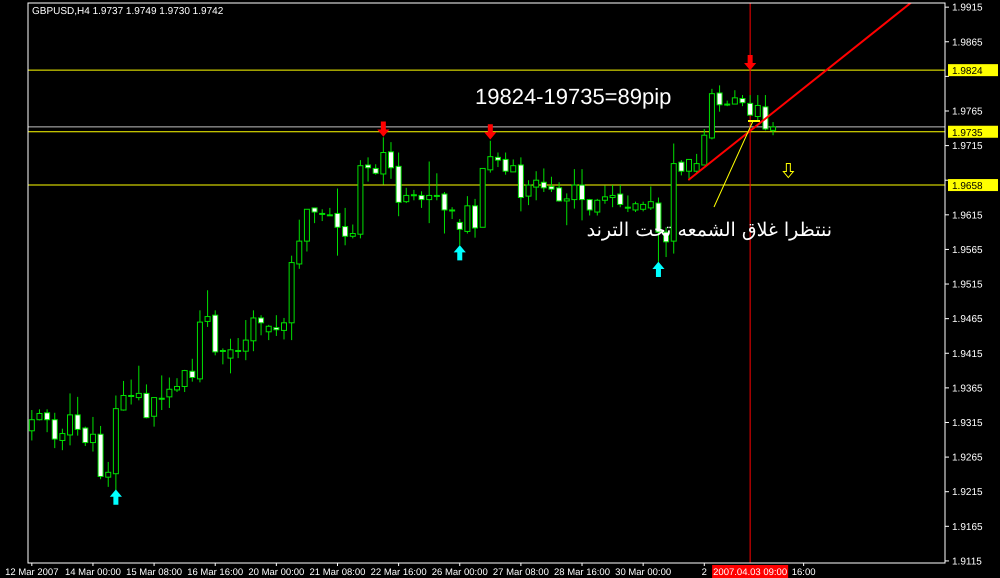  I want to click on y-tick-label: 1.9565, so click(968, 250).